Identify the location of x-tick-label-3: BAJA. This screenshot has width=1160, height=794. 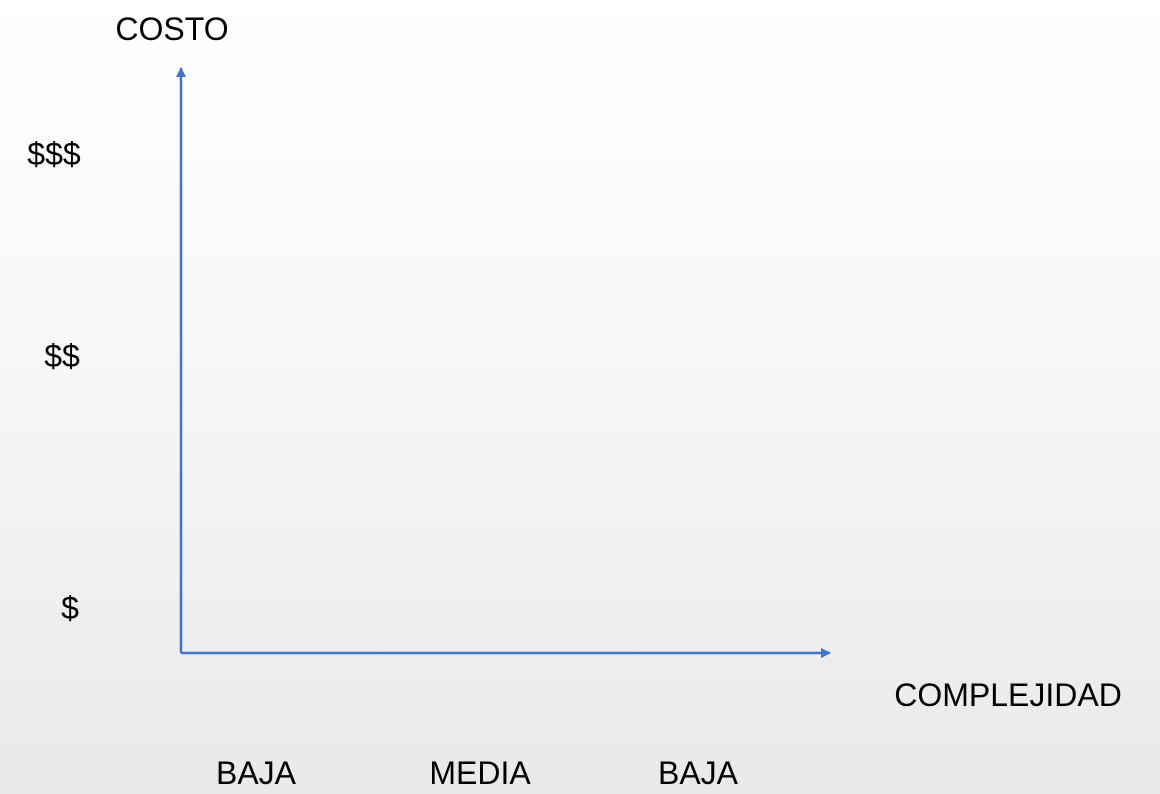
(698, 773).